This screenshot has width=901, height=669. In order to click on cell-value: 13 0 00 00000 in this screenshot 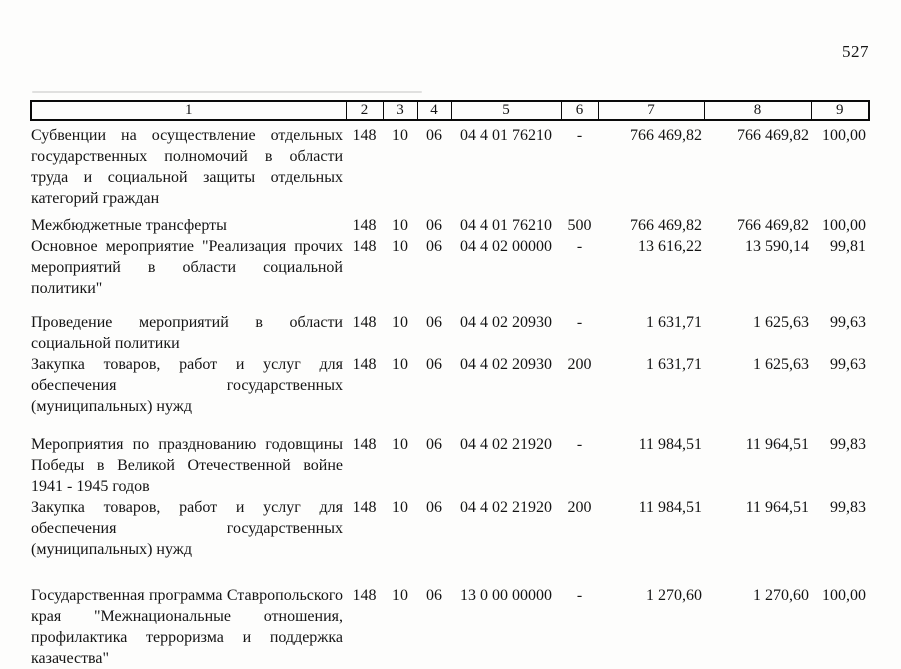, I will do `click(506, 595)`.